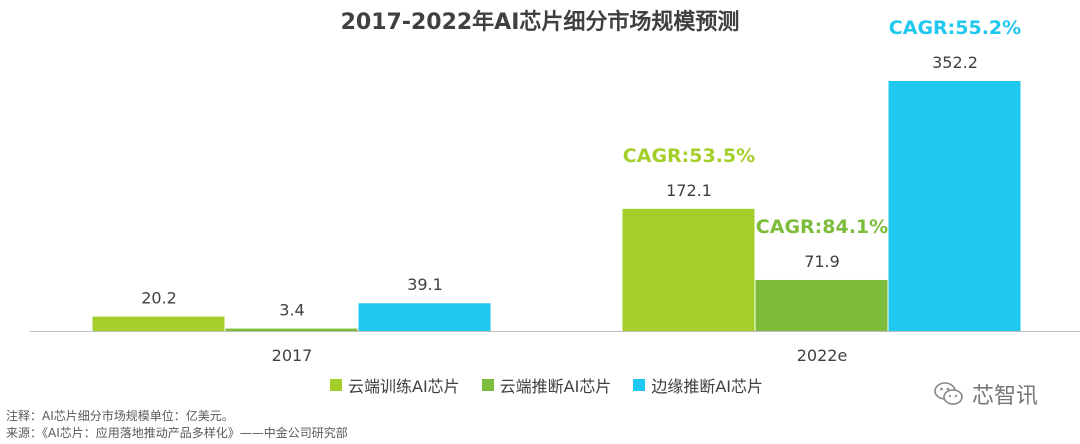 This screenshot has width=1080, height=444. What do you see at coordinates (689, 156) in the screenshot?
I see `cagr-label-cloud-training: CAGR:53.5%` at bounding box center [689, 156].